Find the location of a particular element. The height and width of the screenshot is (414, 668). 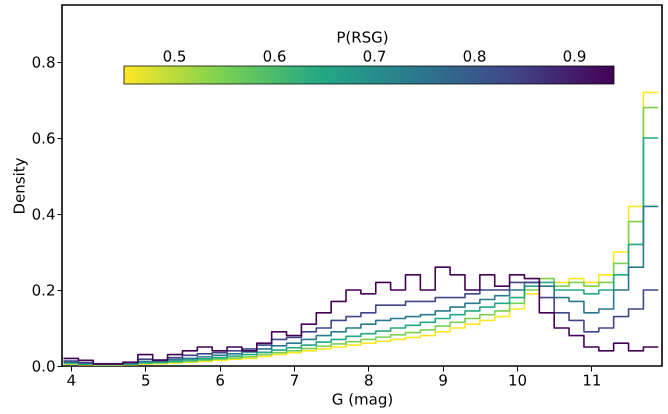

x-tick-label: 9 is located at coordinates (443, 381).